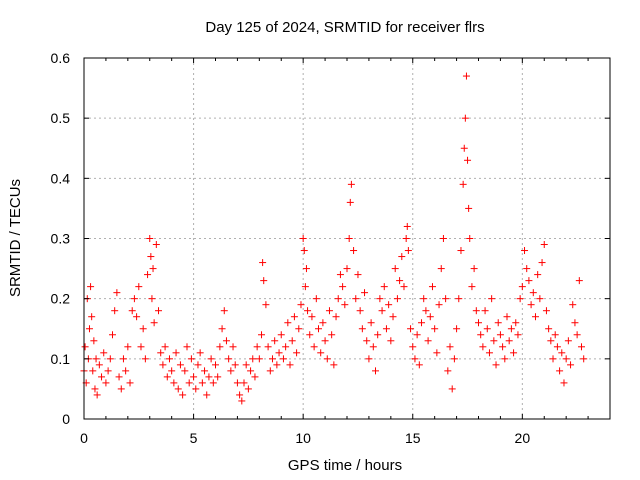 The height and width of the screenshot is (480, 640). I want to click on y-tick-label: 0.6, so click(61, 58).